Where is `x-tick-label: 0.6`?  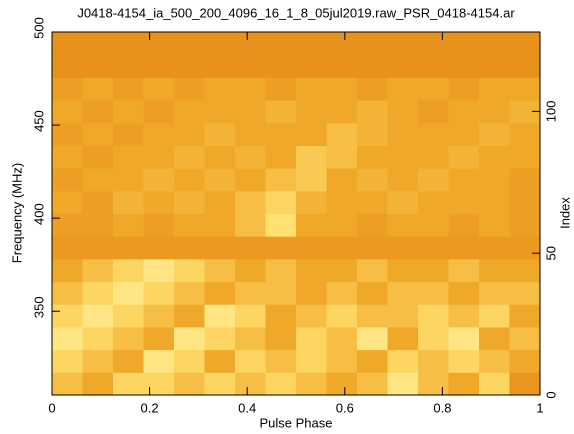
x-tick-label: 0.6 is located at coordinates (345, 407).